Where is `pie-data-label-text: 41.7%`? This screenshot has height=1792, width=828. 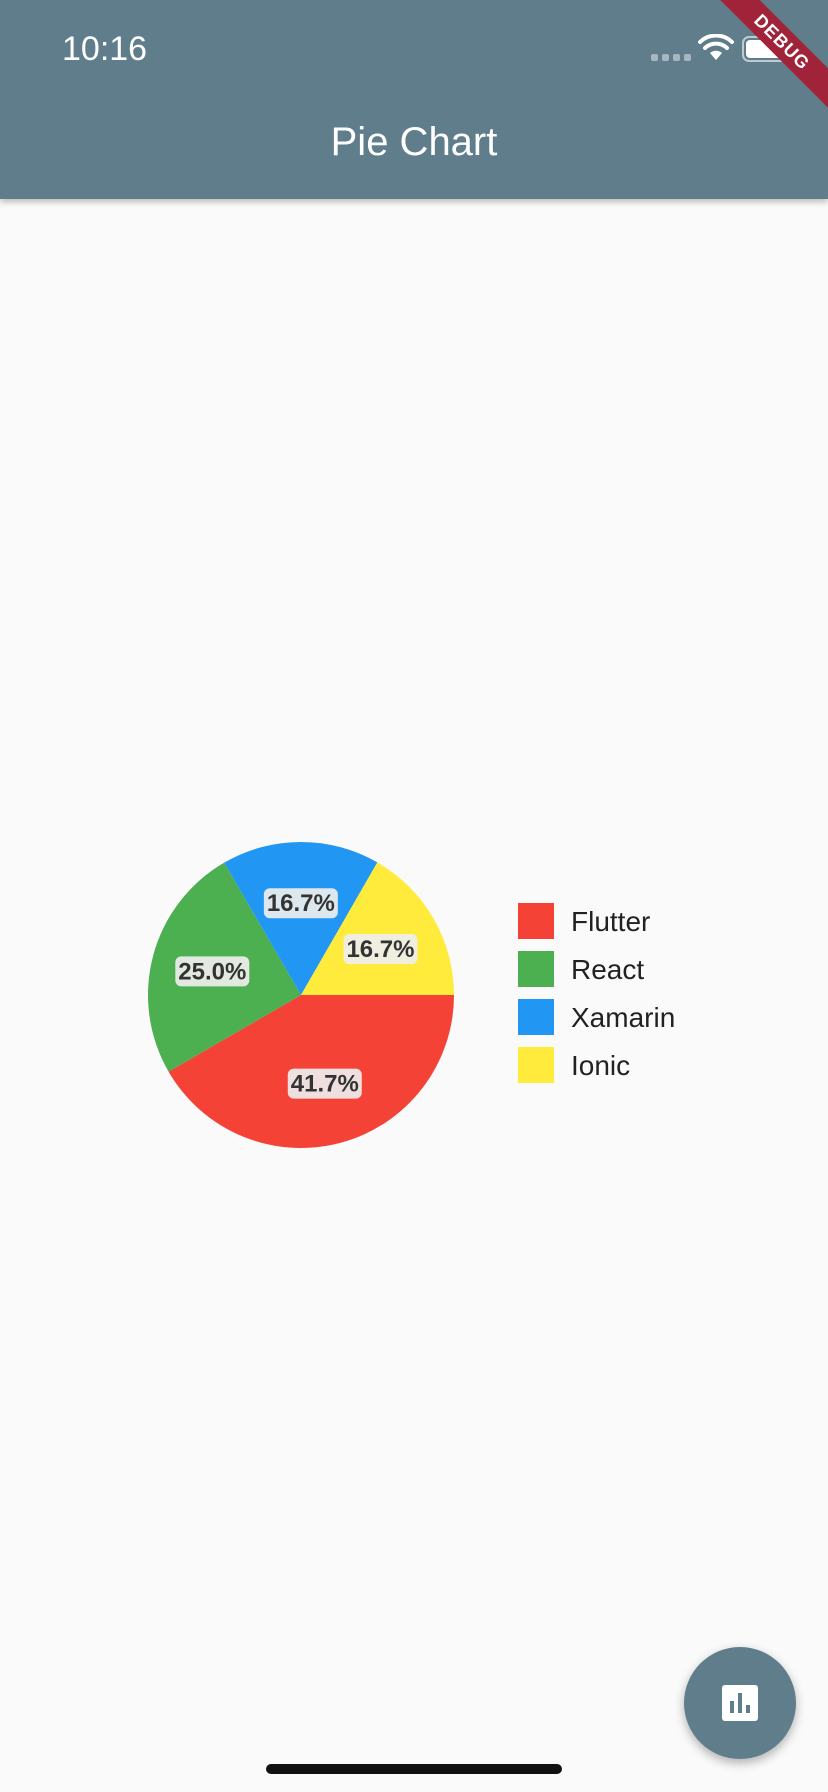 pie-data-label-text: 41.7% is located at coordinates (325, 1084).